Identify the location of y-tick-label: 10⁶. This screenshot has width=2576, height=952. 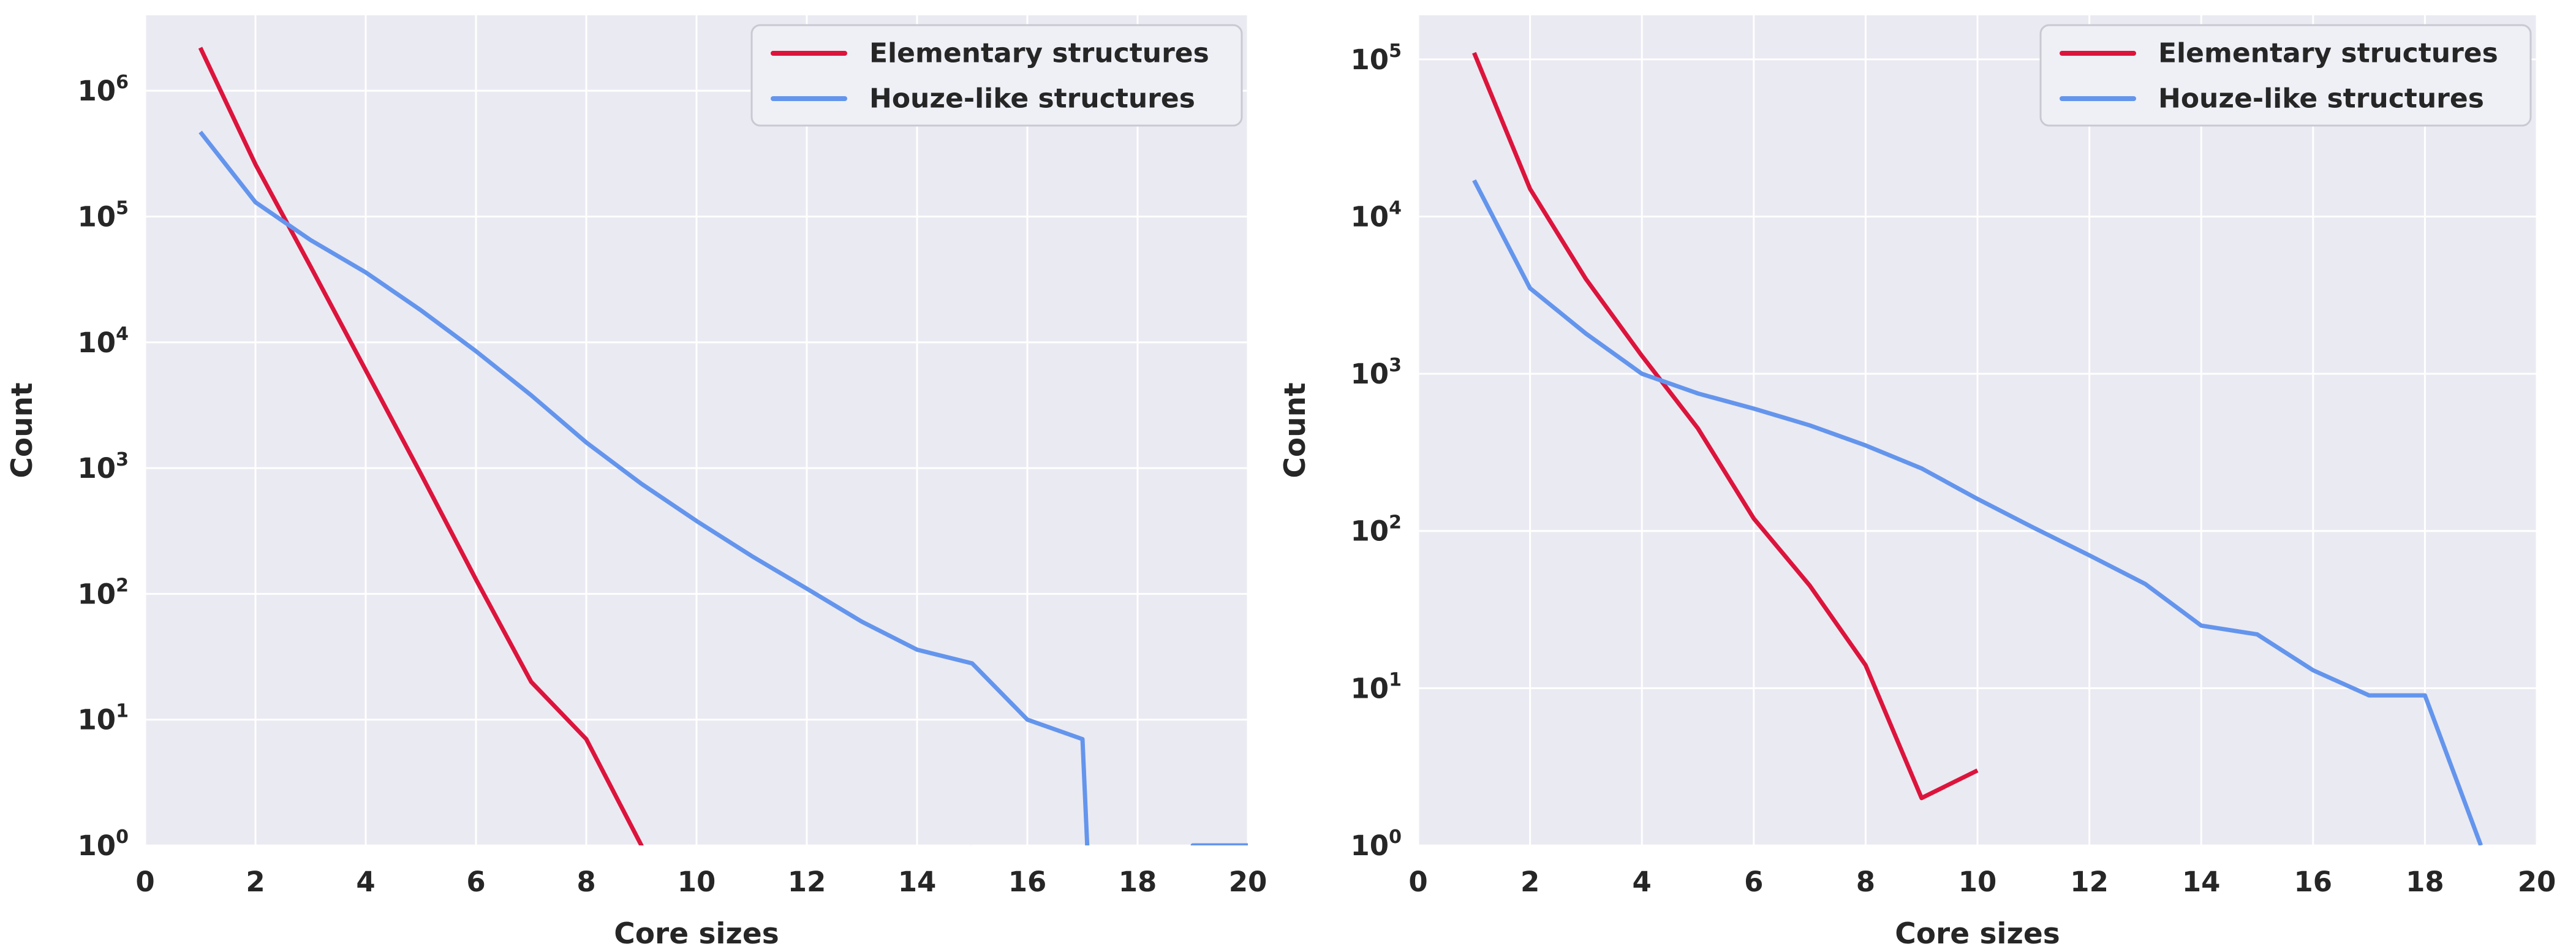
(103, 89).